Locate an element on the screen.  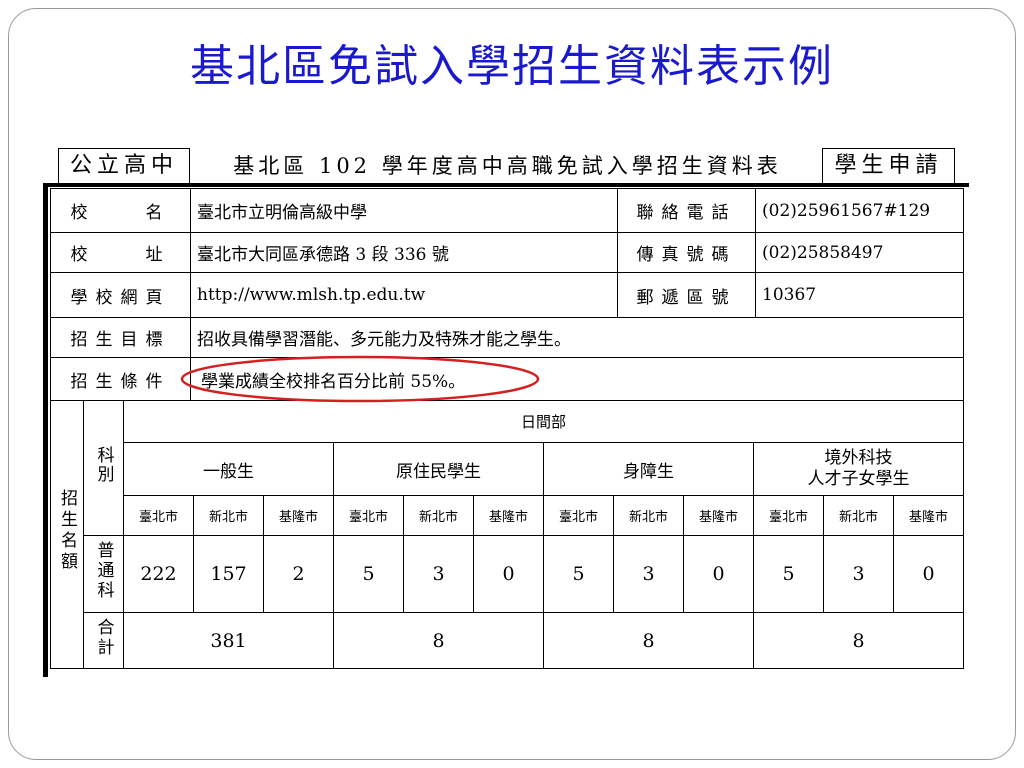
city-header: 基隆市 is located at coordinates (928, 515).